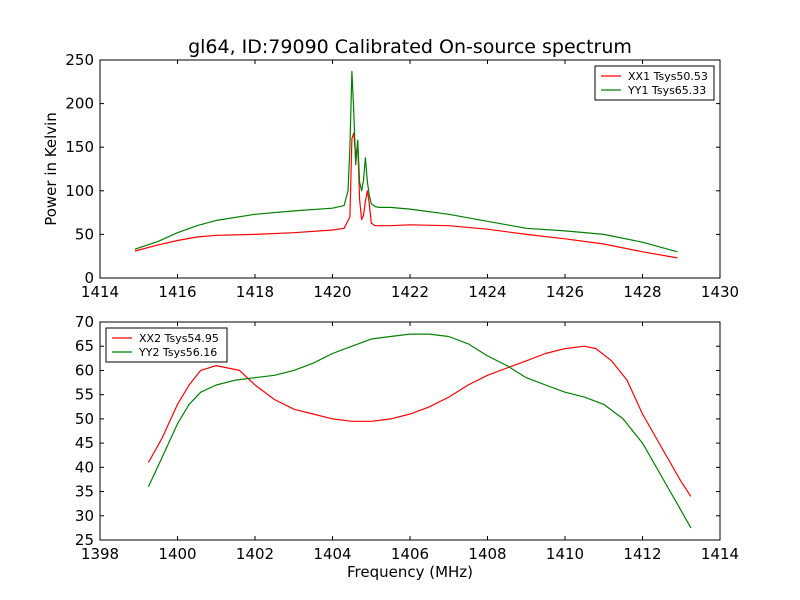 The height and width of the screenshot is (600, 800). I want to click on y-tick-label: 250, so click(79, 60).